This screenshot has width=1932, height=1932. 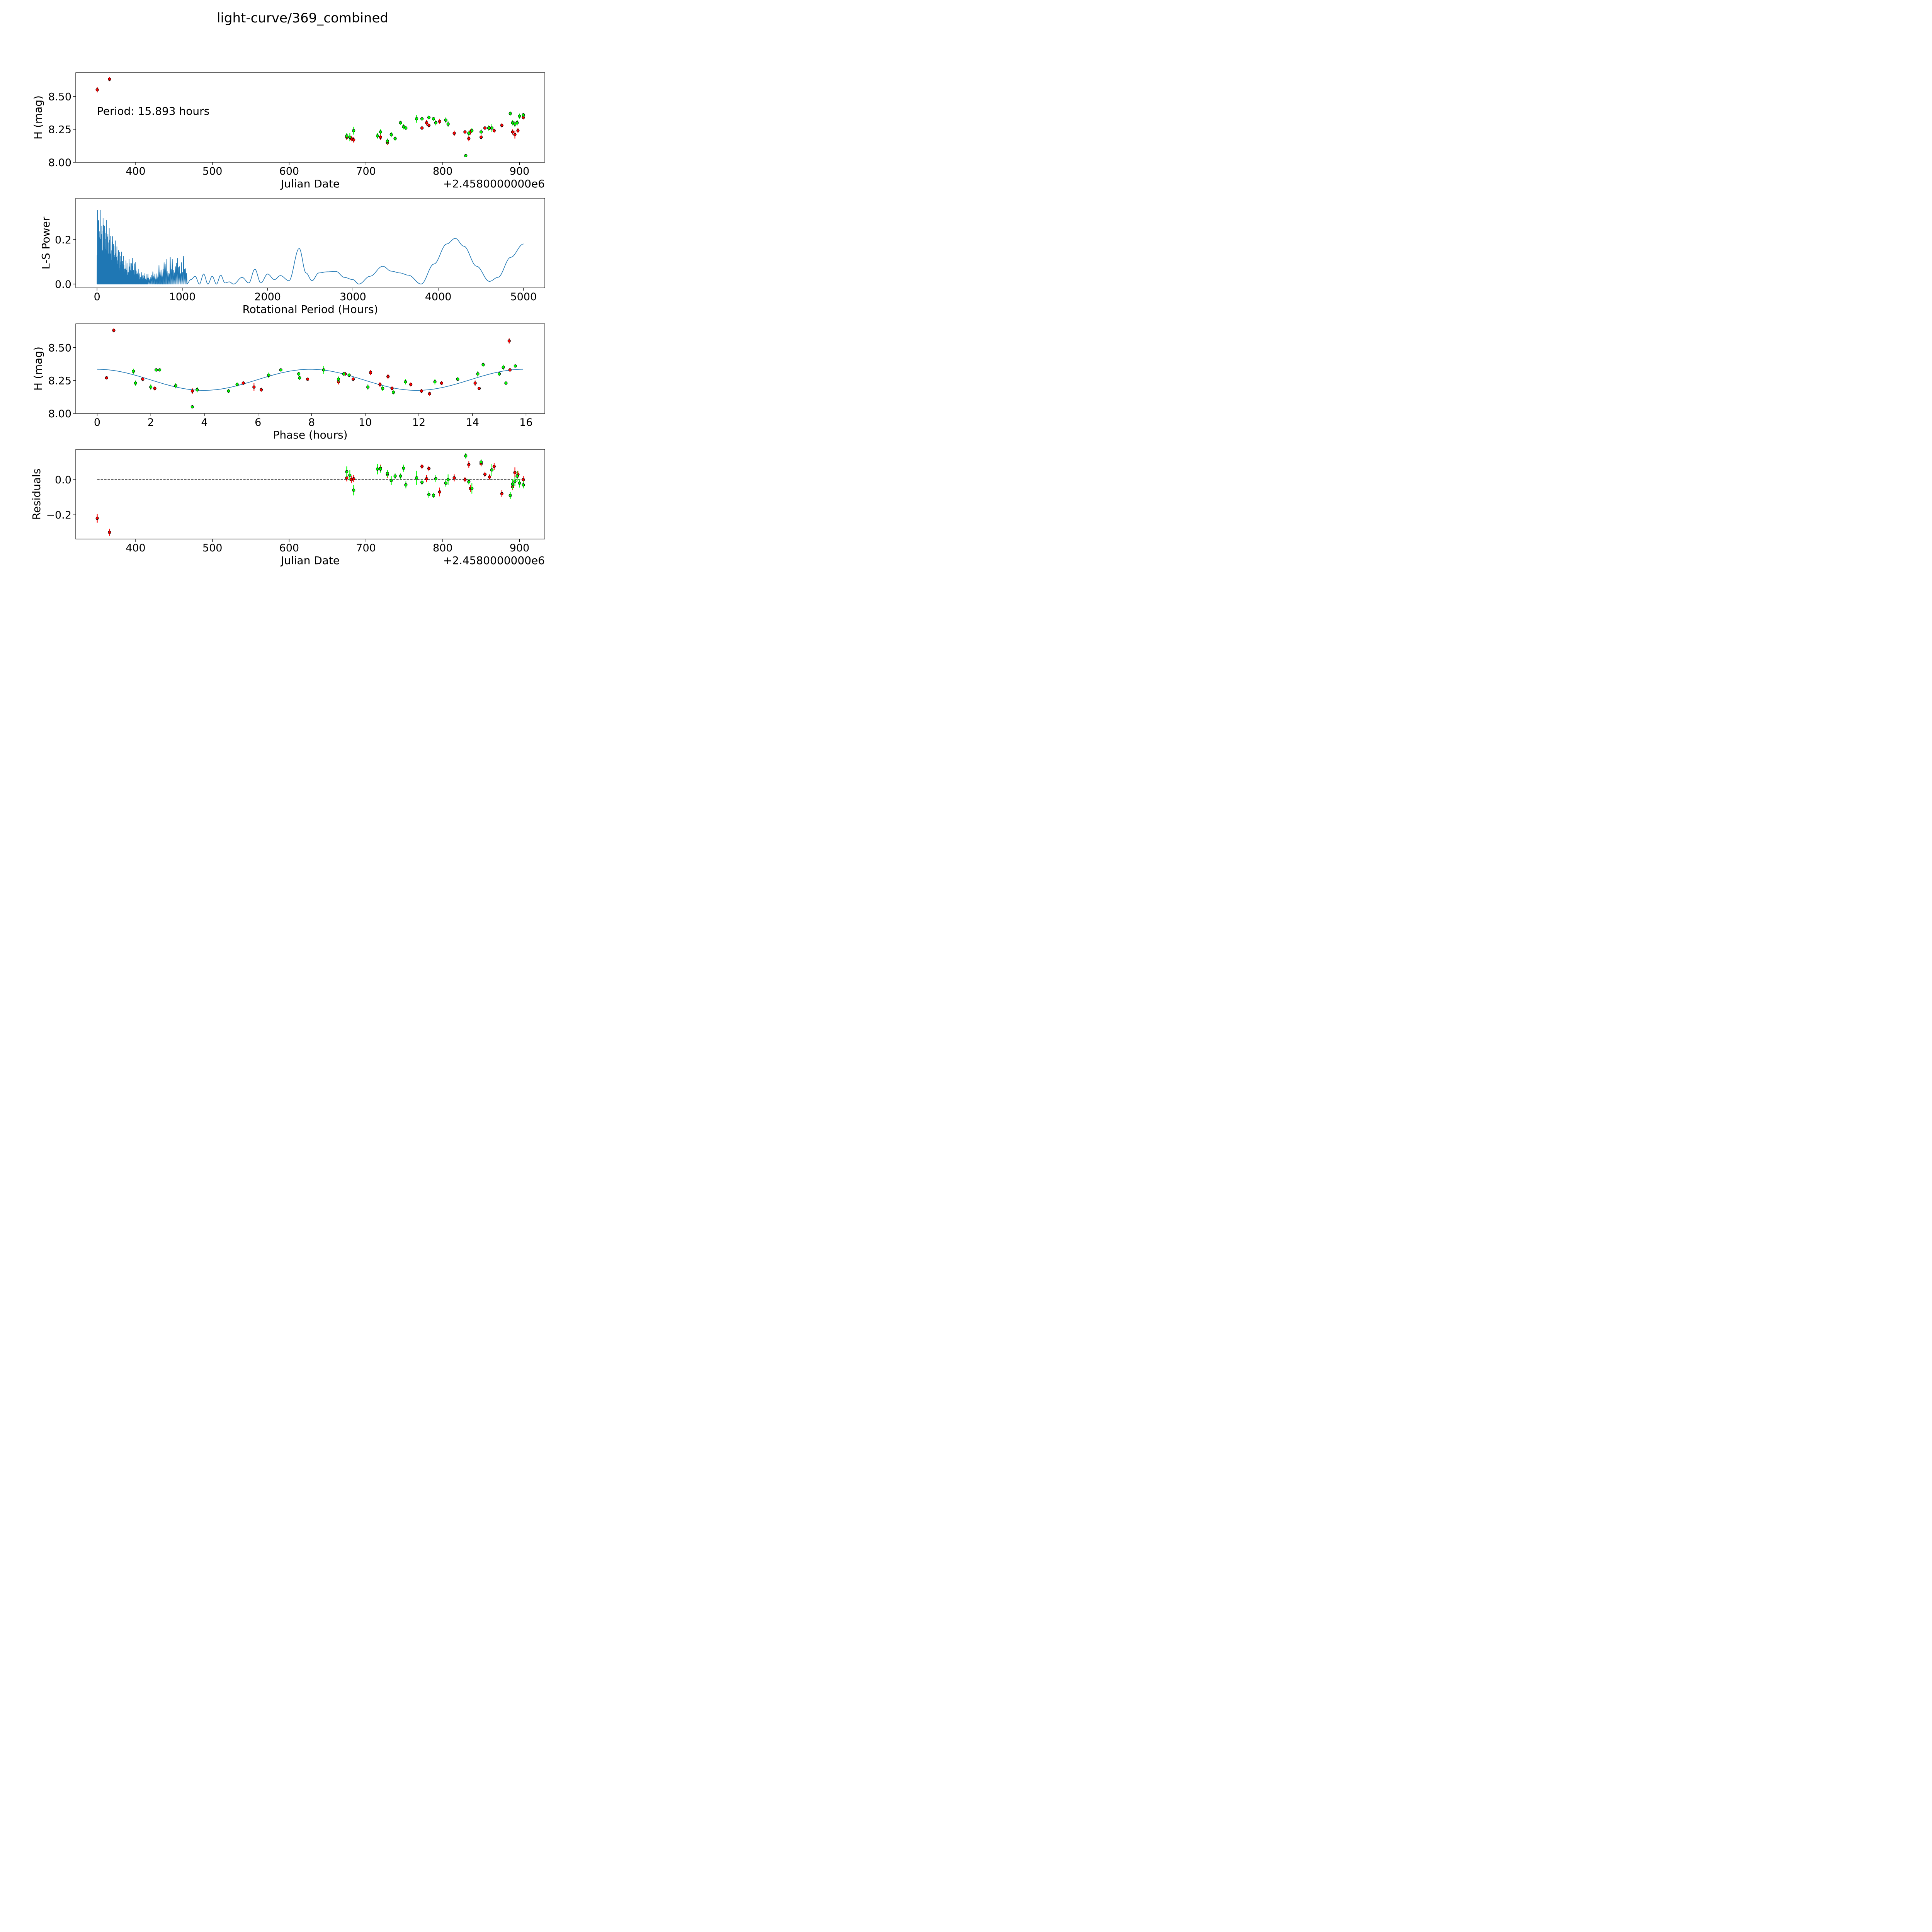 What do you see at coordinates (63, 480) in the screenshot?
I see `residuals-ytick-label: 0.0` at bounding box center [63, 480].